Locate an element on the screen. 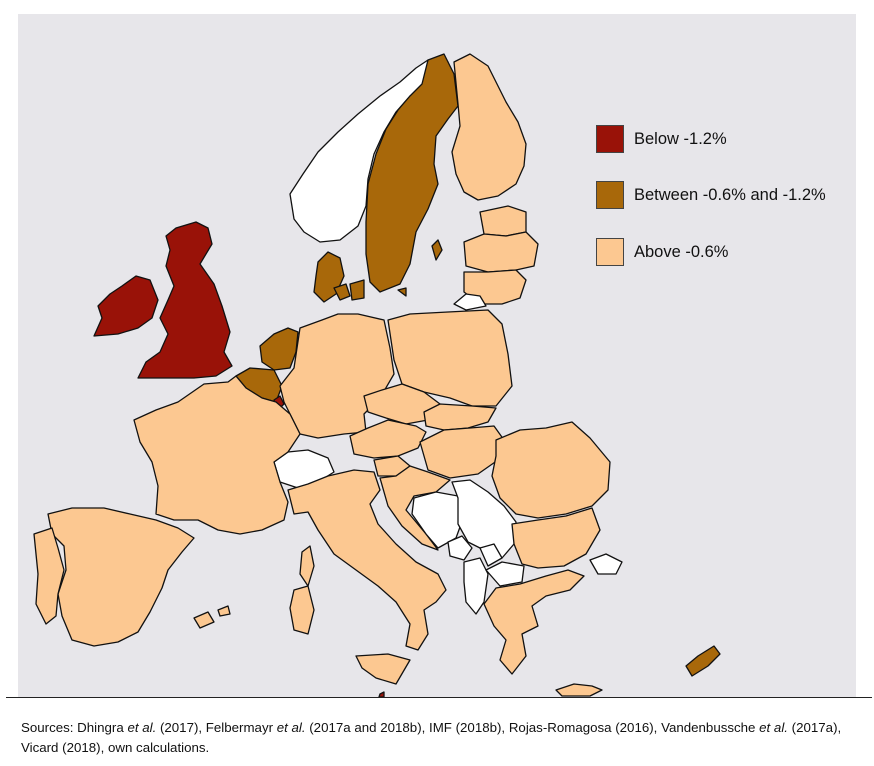 This screenshot has width=874, height=766. region-switzerland is located at coordinates (304, 469).